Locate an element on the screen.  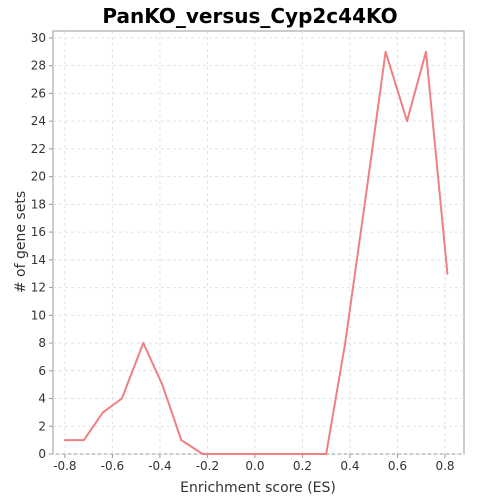
y-tick-label: 2 is located at coordinates (42, 426).